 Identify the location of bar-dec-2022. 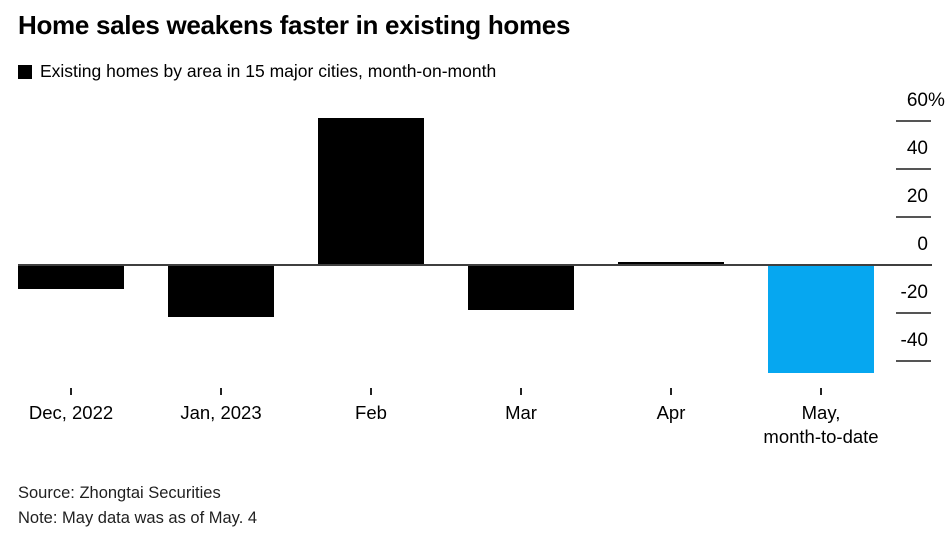
(71, 276).